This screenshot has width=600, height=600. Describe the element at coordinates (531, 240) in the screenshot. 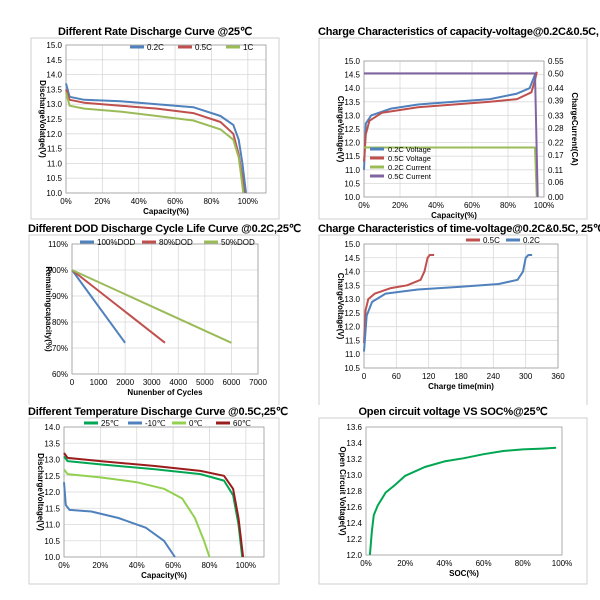

I see `legend-label: 0.2C` at that location.